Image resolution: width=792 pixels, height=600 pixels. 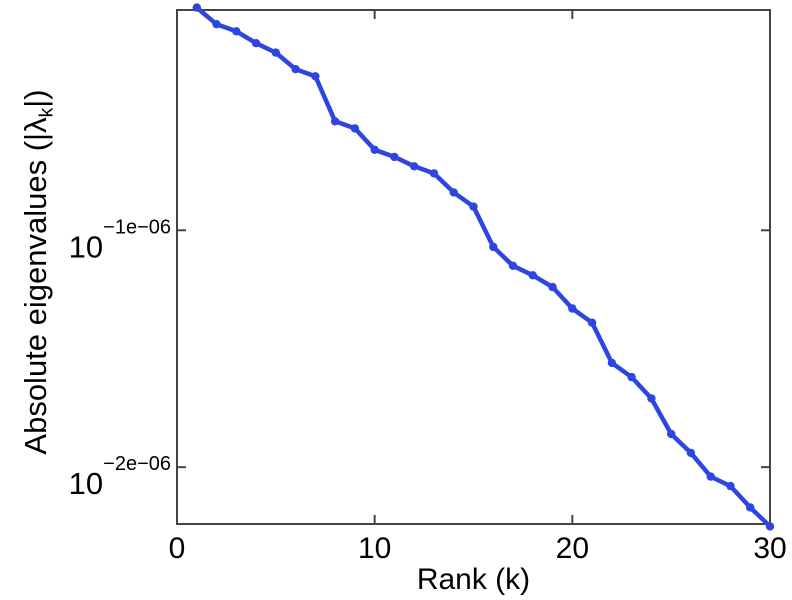 What do you see at coordinates (35, 286) in the screenshot?
I see `y-axis-title-prefix: Absolute eigenvalues (|λ` at bounding box center [35, 286].